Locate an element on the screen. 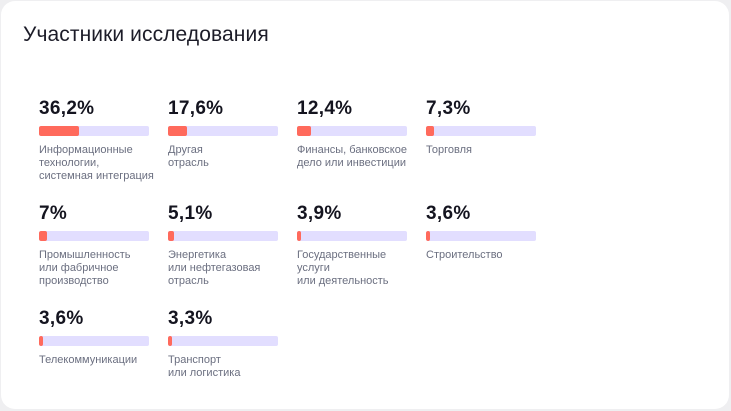  participant-label-line: или нефтегазовая is located at coordinates (214, 268).